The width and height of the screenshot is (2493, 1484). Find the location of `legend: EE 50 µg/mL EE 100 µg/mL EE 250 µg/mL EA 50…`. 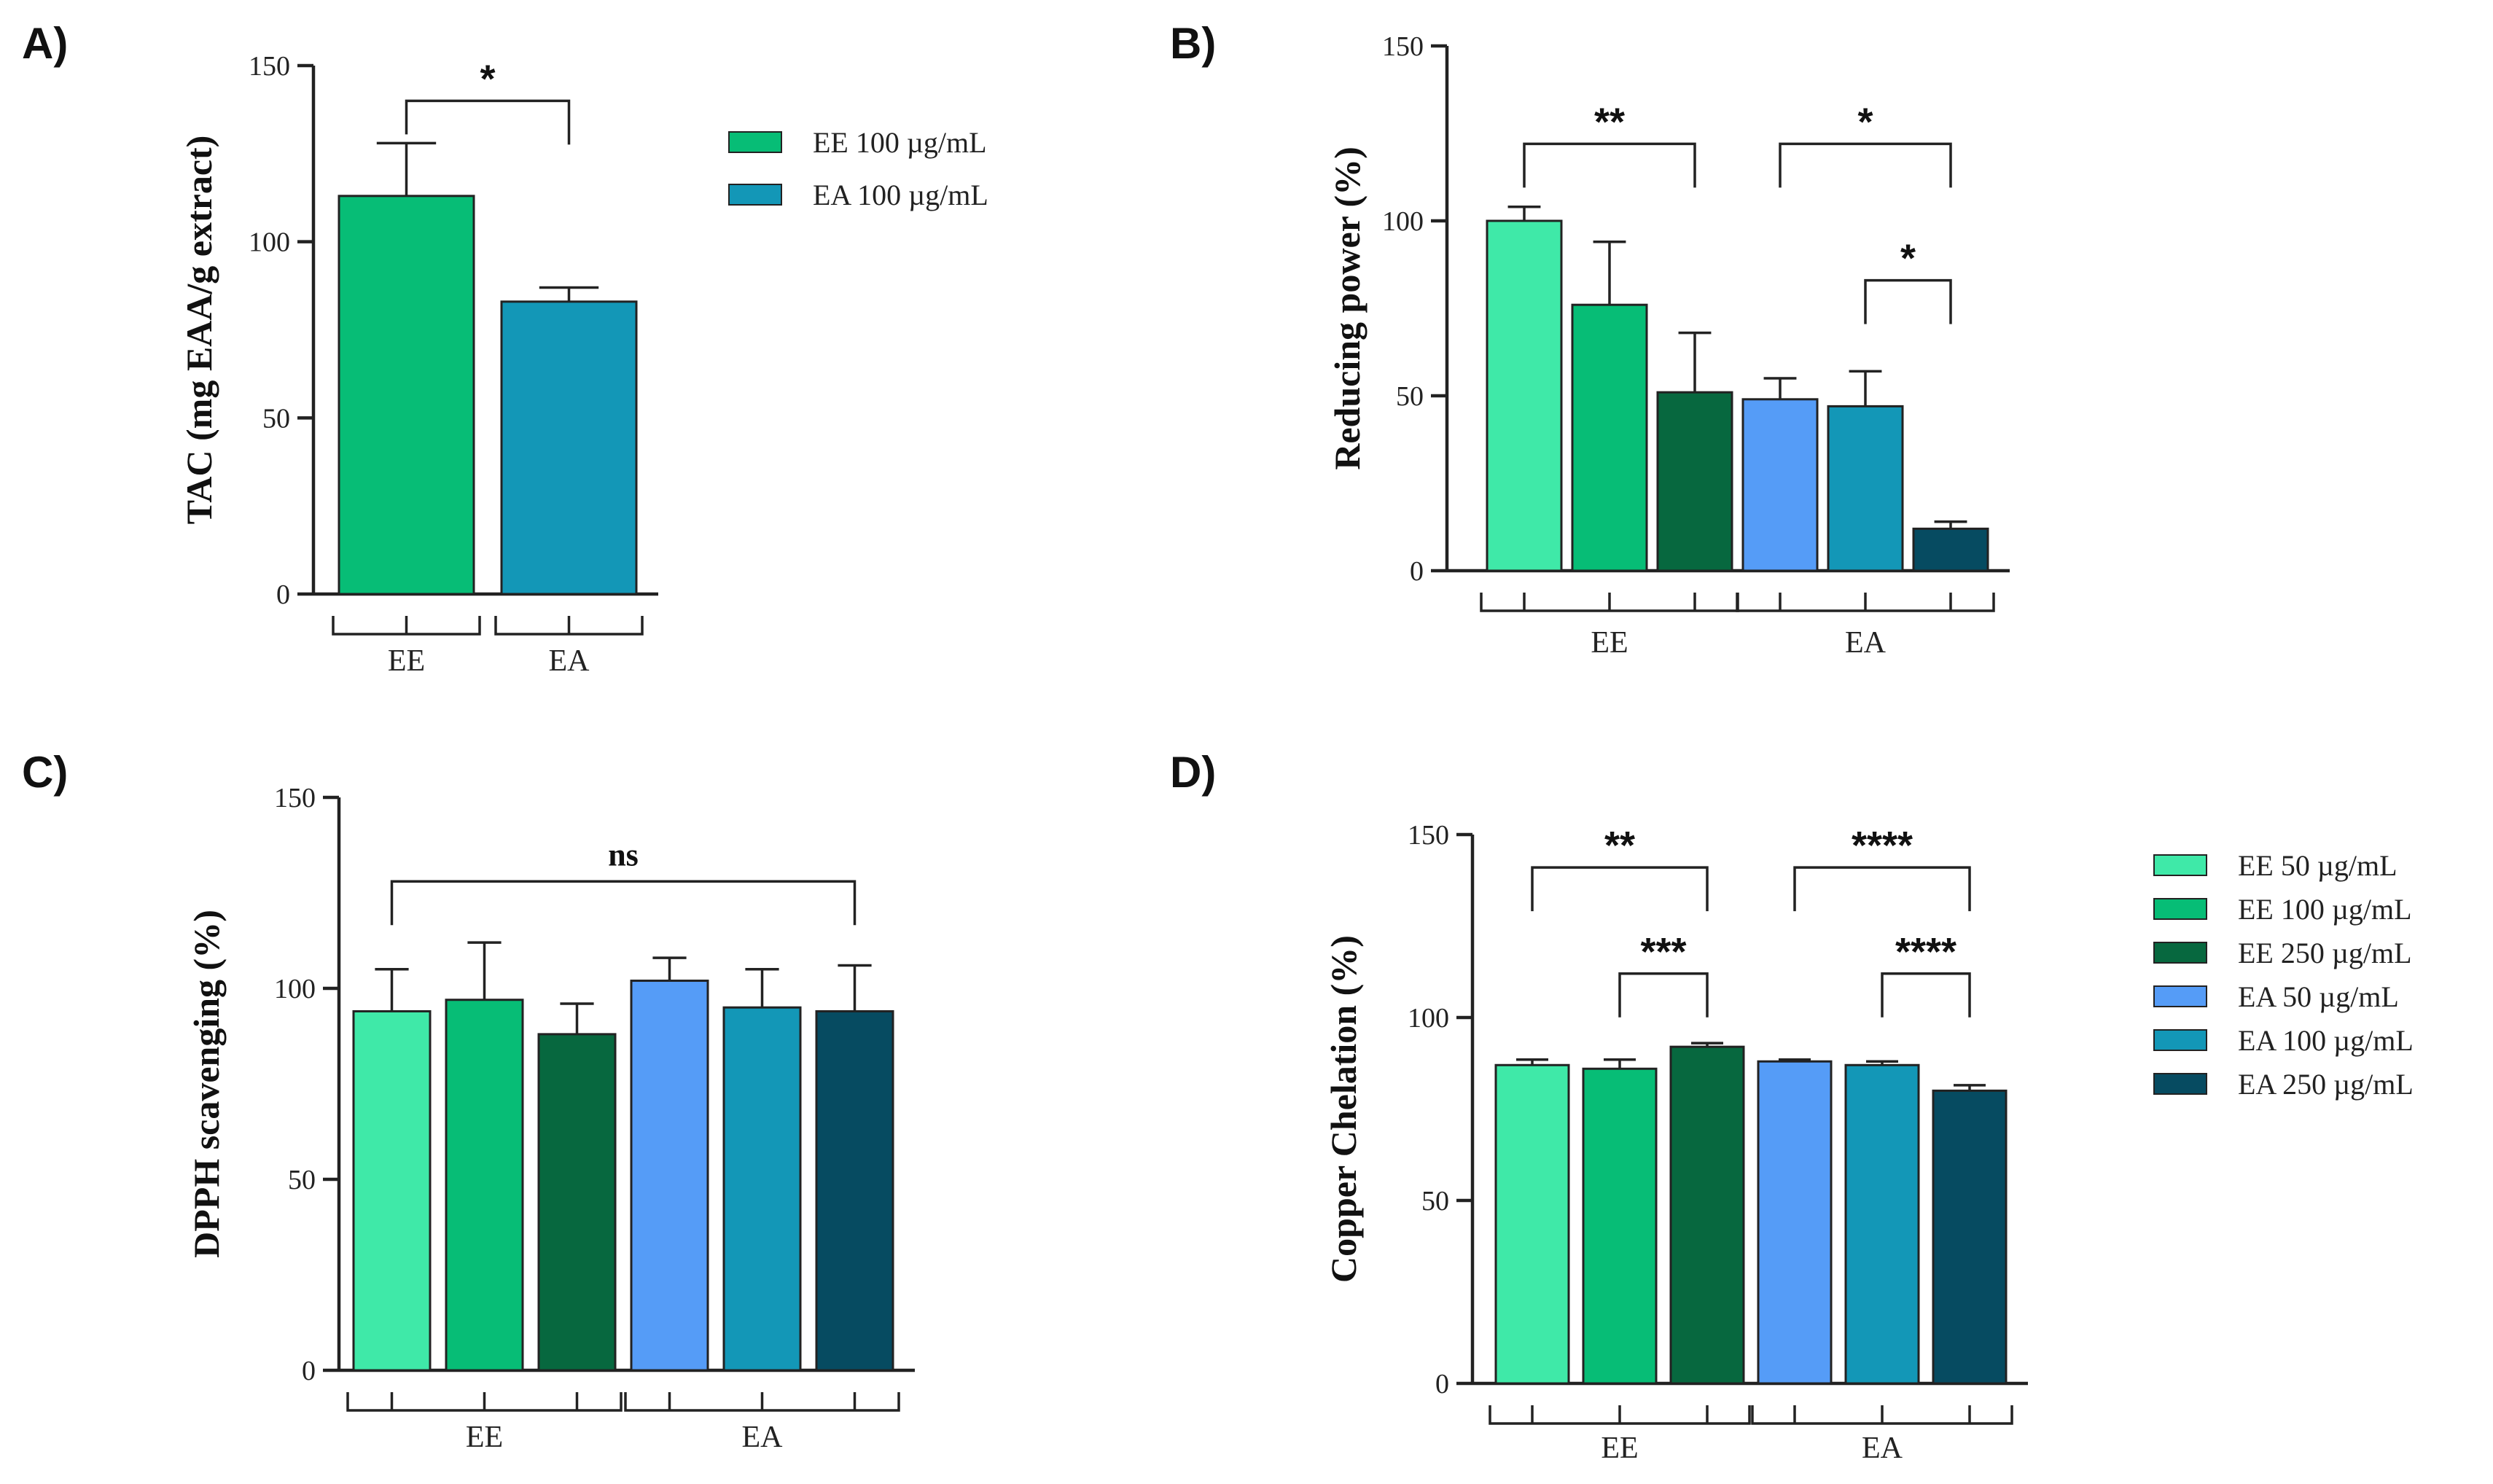

legend: EE 50 µg/mL EE 100 µg/mL EE 250 µg/mL EA 50… is located at coordinates (2283, 975).